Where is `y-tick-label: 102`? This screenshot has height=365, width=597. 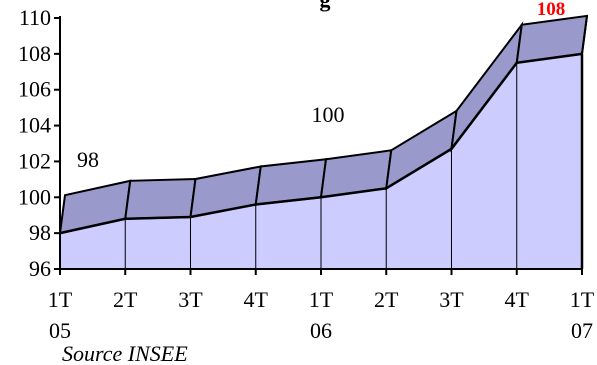 y-tick-label: 102 is located at coordinates (34, 160).